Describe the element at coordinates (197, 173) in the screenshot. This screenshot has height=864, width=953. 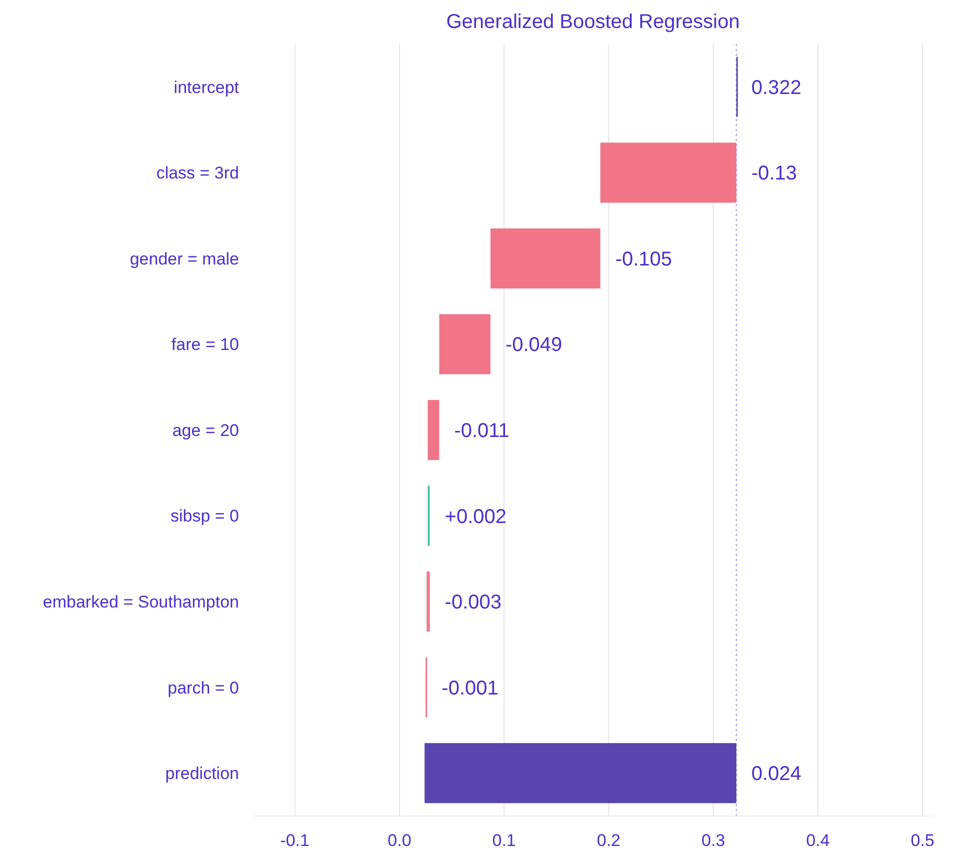
I see `y-tick-label: class = 3rd` at that location.